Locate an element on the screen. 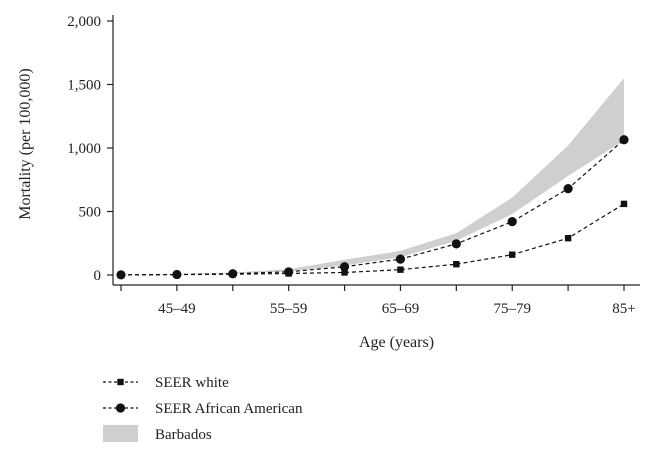 This screenshot has height=449, width=651. seer-african-american-legend-label: SEER African American is located at coordinates (229, 409).